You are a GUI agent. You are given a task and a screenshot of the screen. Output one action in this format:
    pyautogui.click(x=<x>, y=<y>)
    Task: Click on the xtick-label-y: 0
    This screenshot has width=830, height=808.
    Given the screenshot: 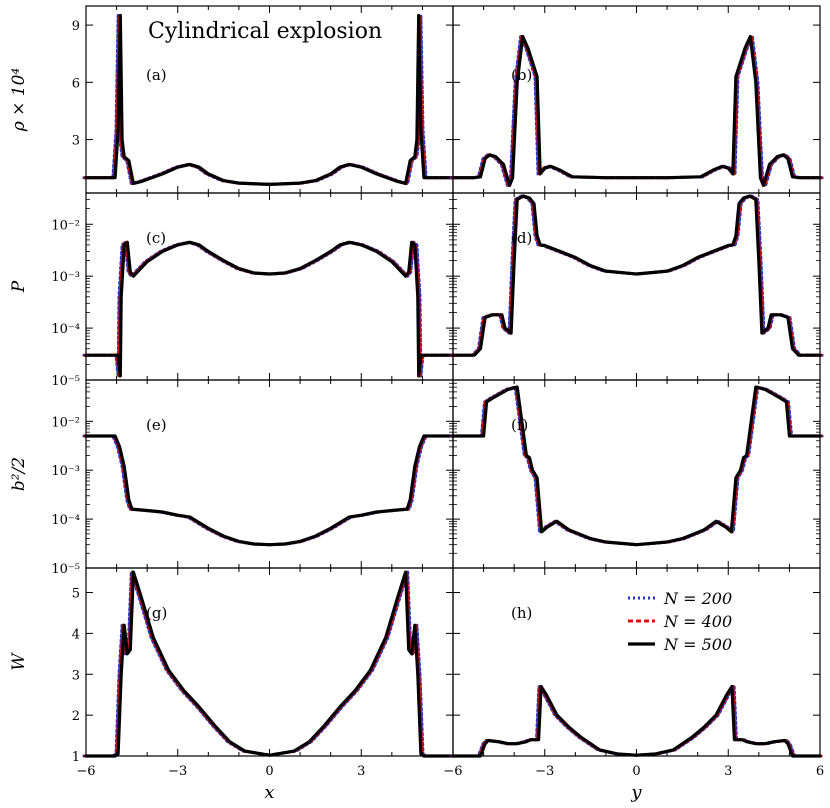 What is the action you would take?
    pyautogui.click(x=636, y=771)
    